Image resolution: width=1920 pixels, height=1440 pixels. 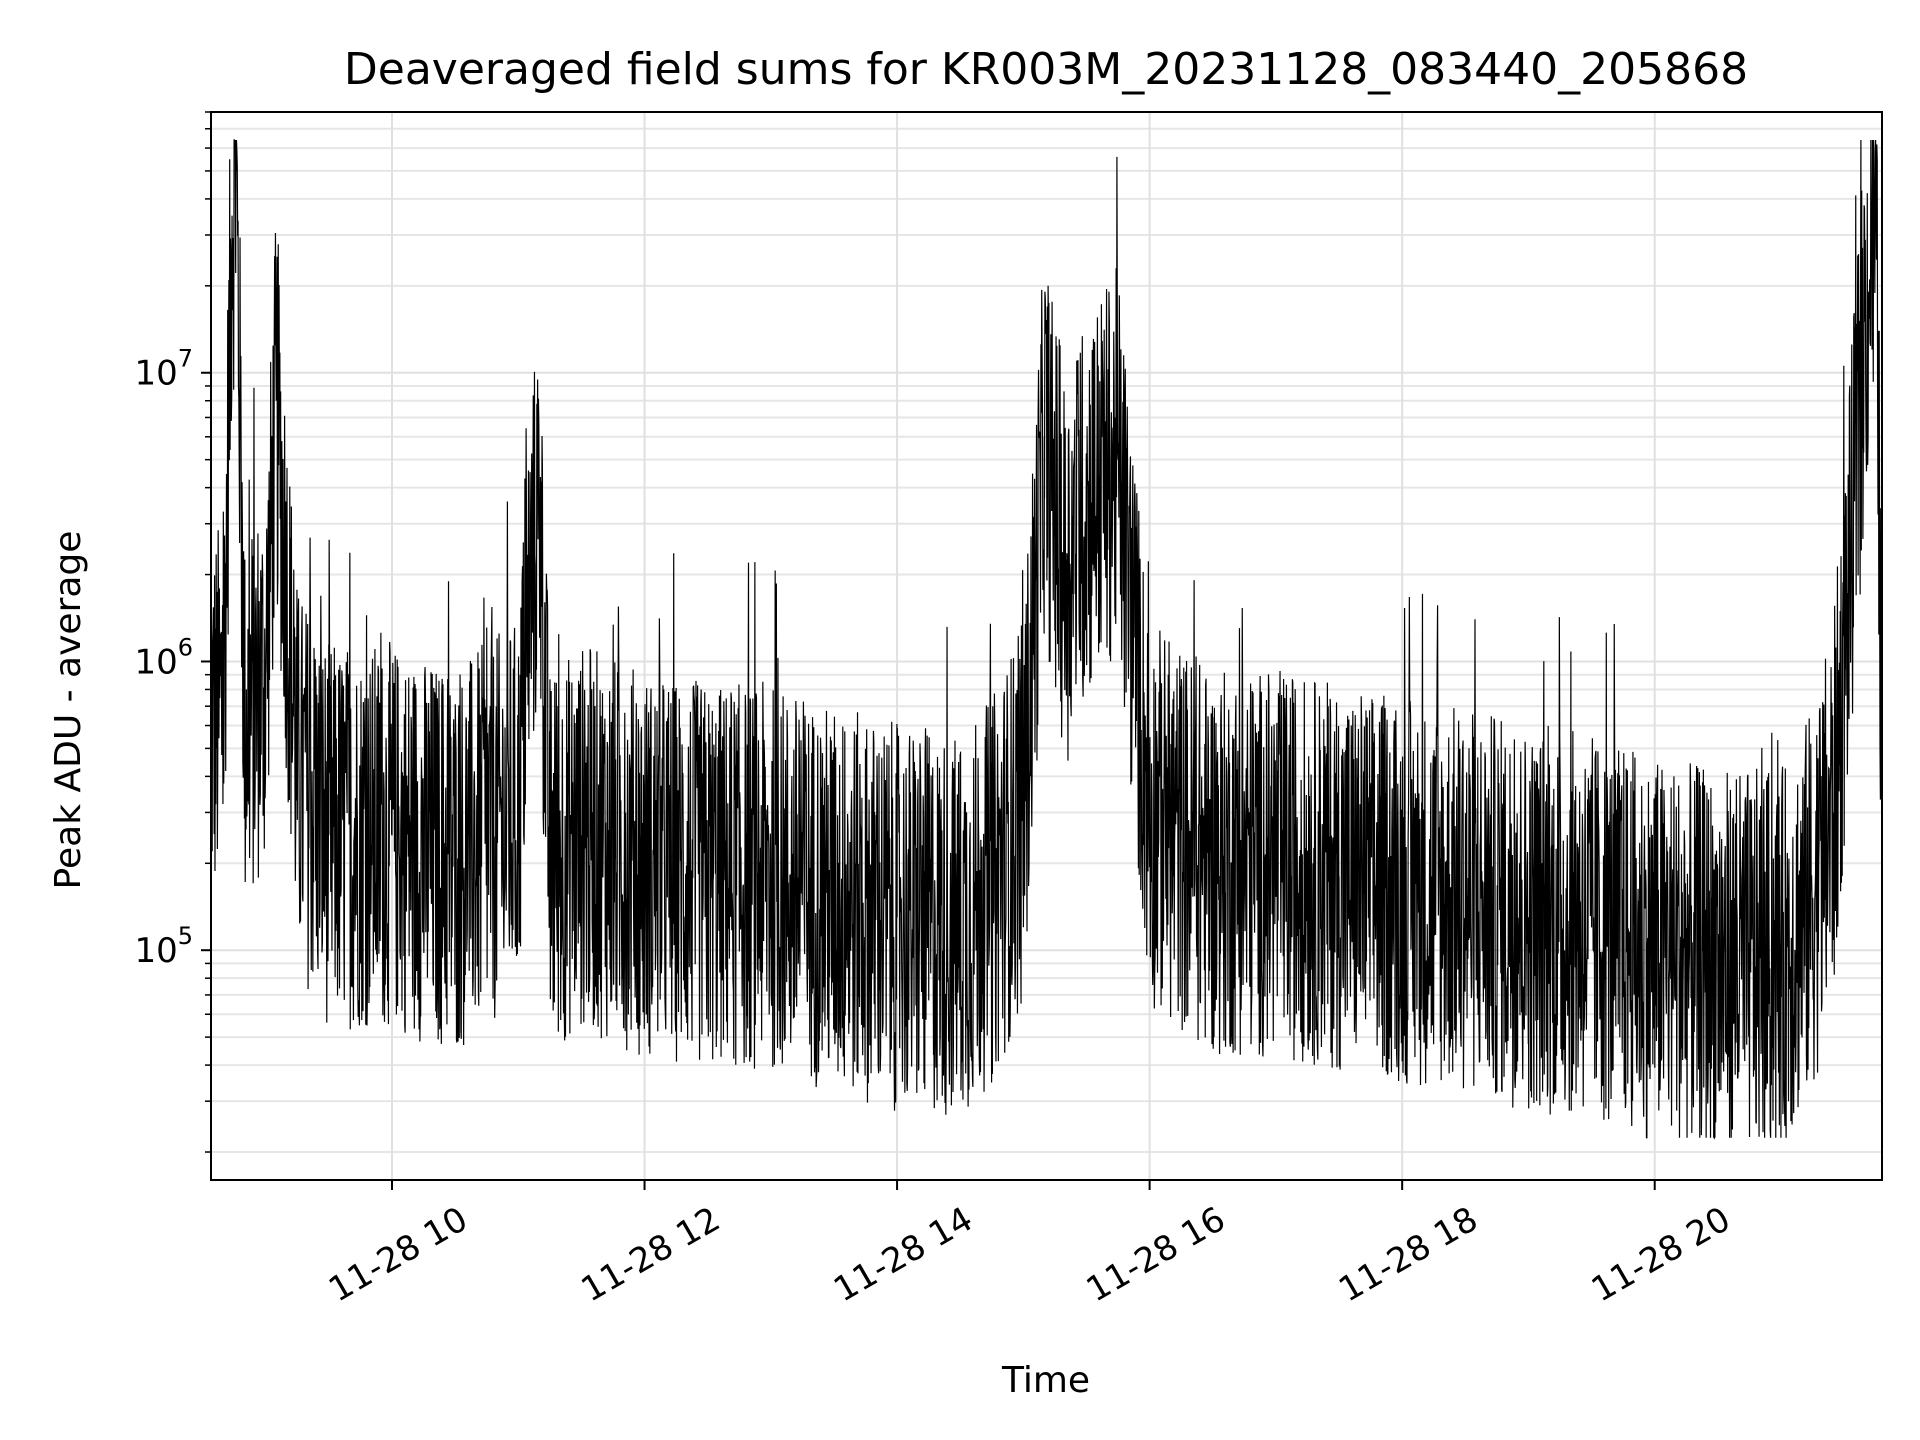 What do you see at coordinates (68, 710) in the screenshot?
I see `y-axis-label: Peak ADU - average` at bounding box center [68, 710].